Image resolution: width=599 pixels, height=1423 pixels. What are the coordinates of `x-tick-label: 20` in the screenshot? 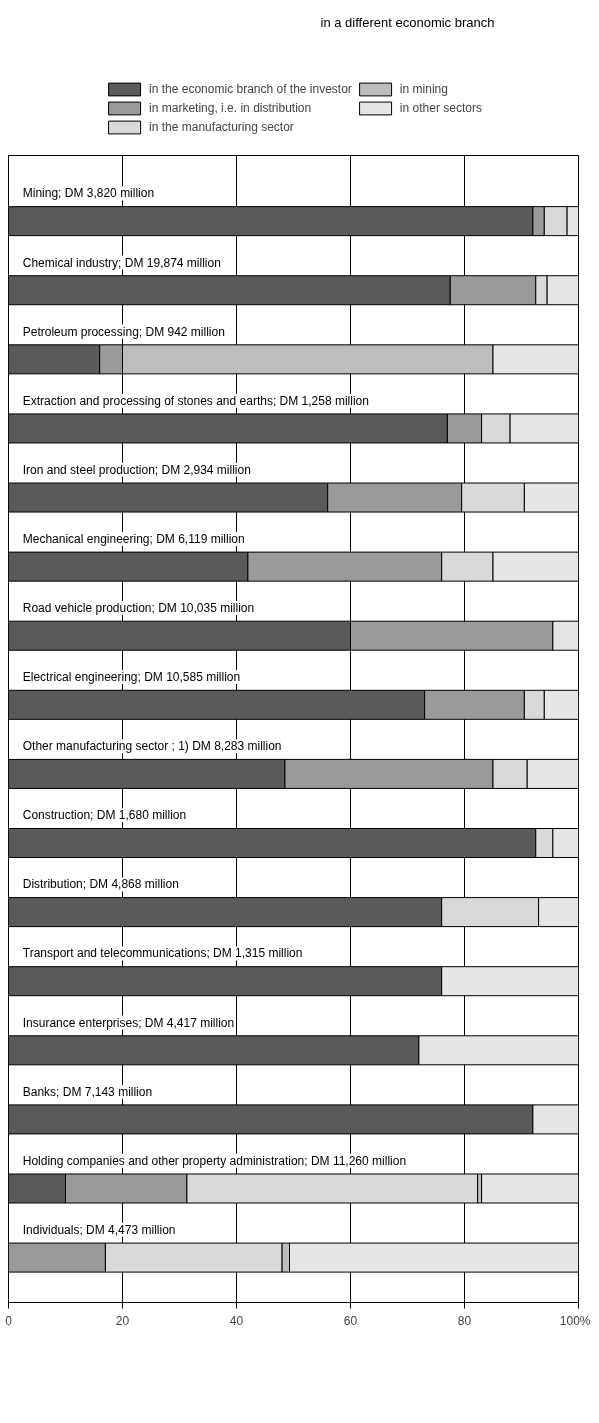 It's located at (122, 1320).